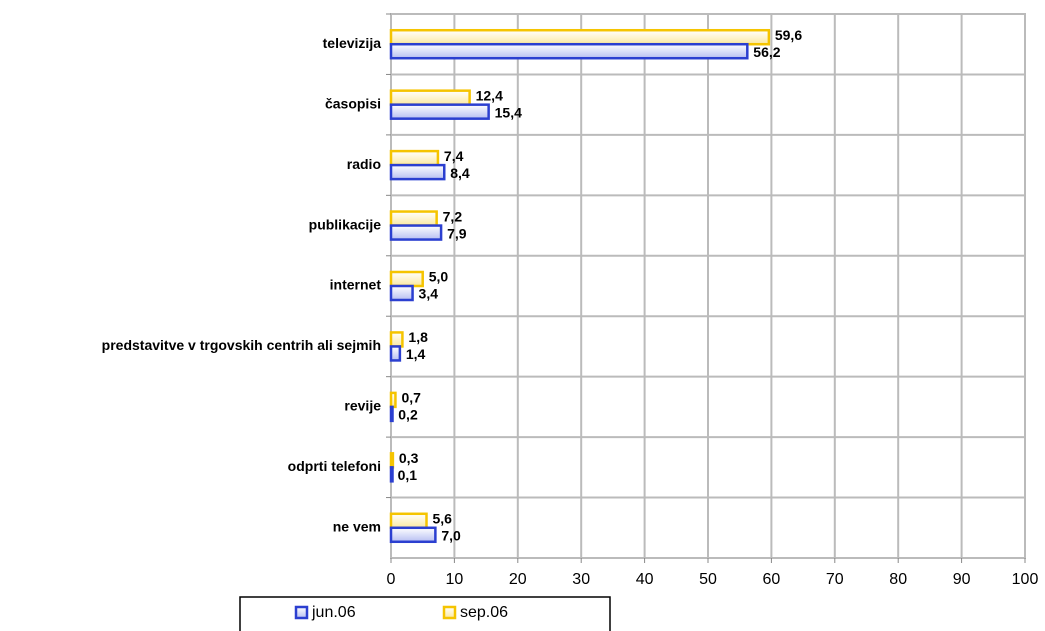  I want to click on data-label: 7,0, so click(451, 535).